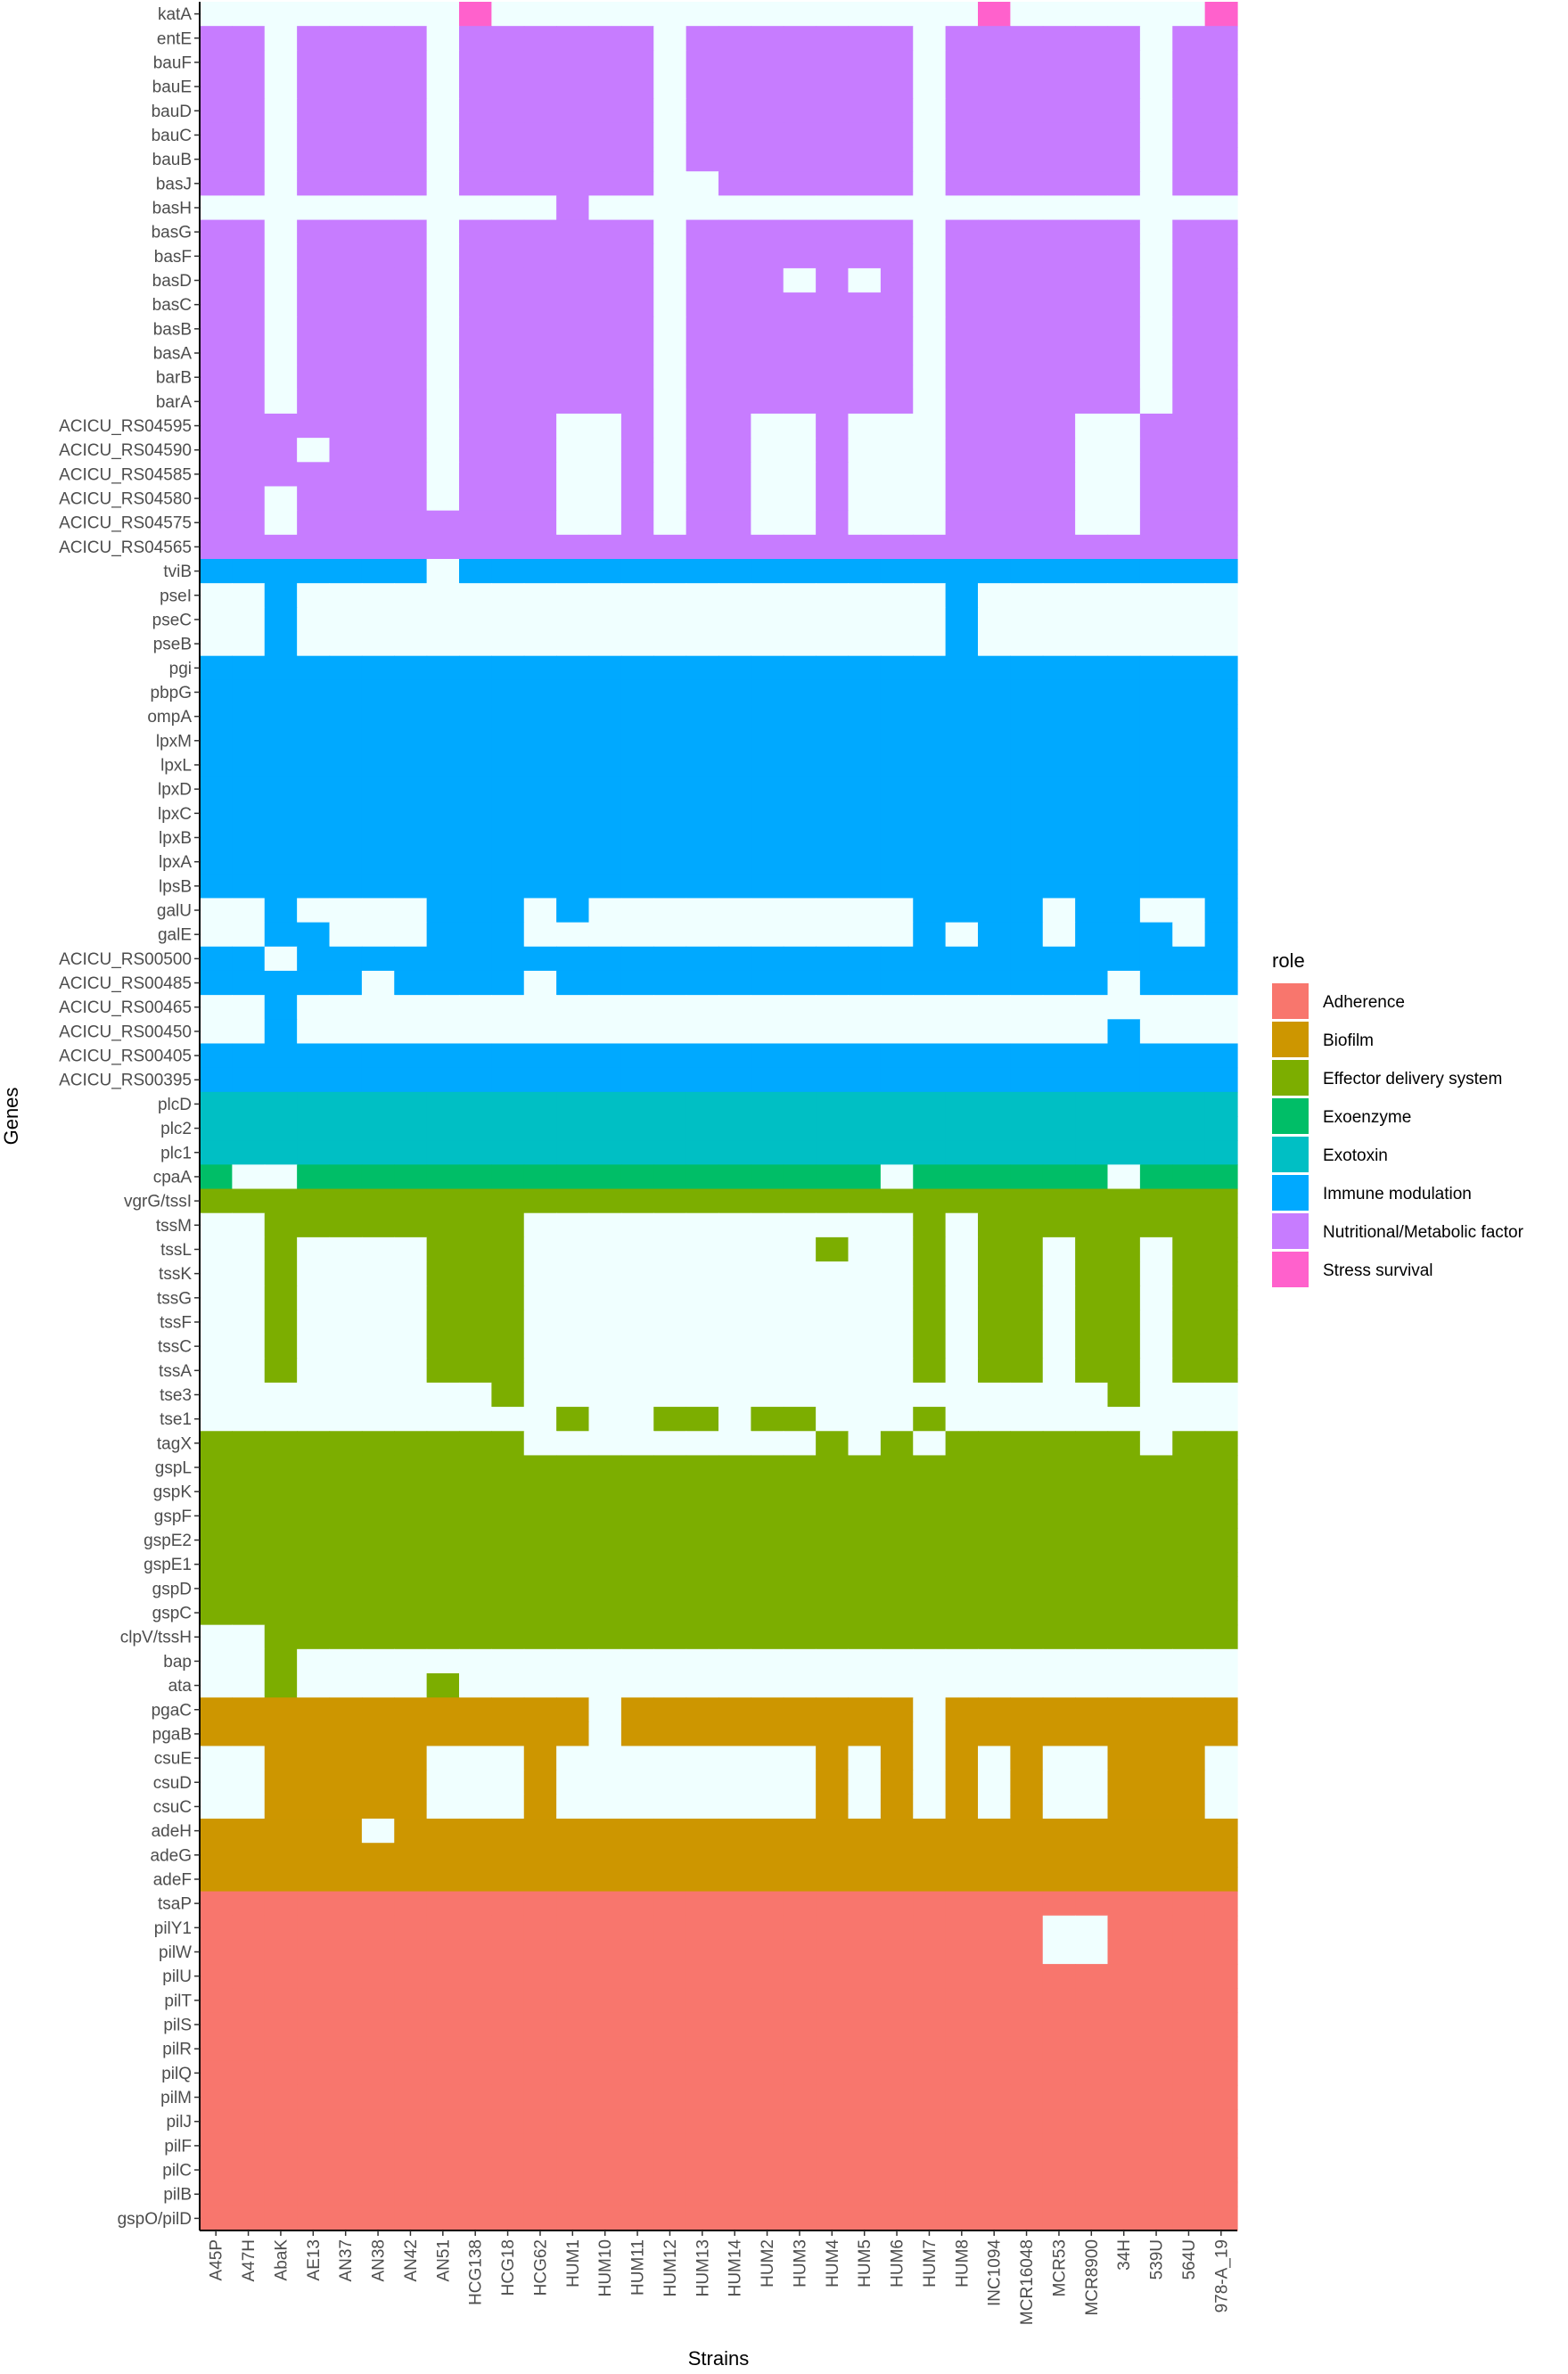 The height and width of the screenshot is (2374, 1568). Describe the element at coordinates (172, 136) in the screenshot. I see `y-tick-label: bauC` at that location.